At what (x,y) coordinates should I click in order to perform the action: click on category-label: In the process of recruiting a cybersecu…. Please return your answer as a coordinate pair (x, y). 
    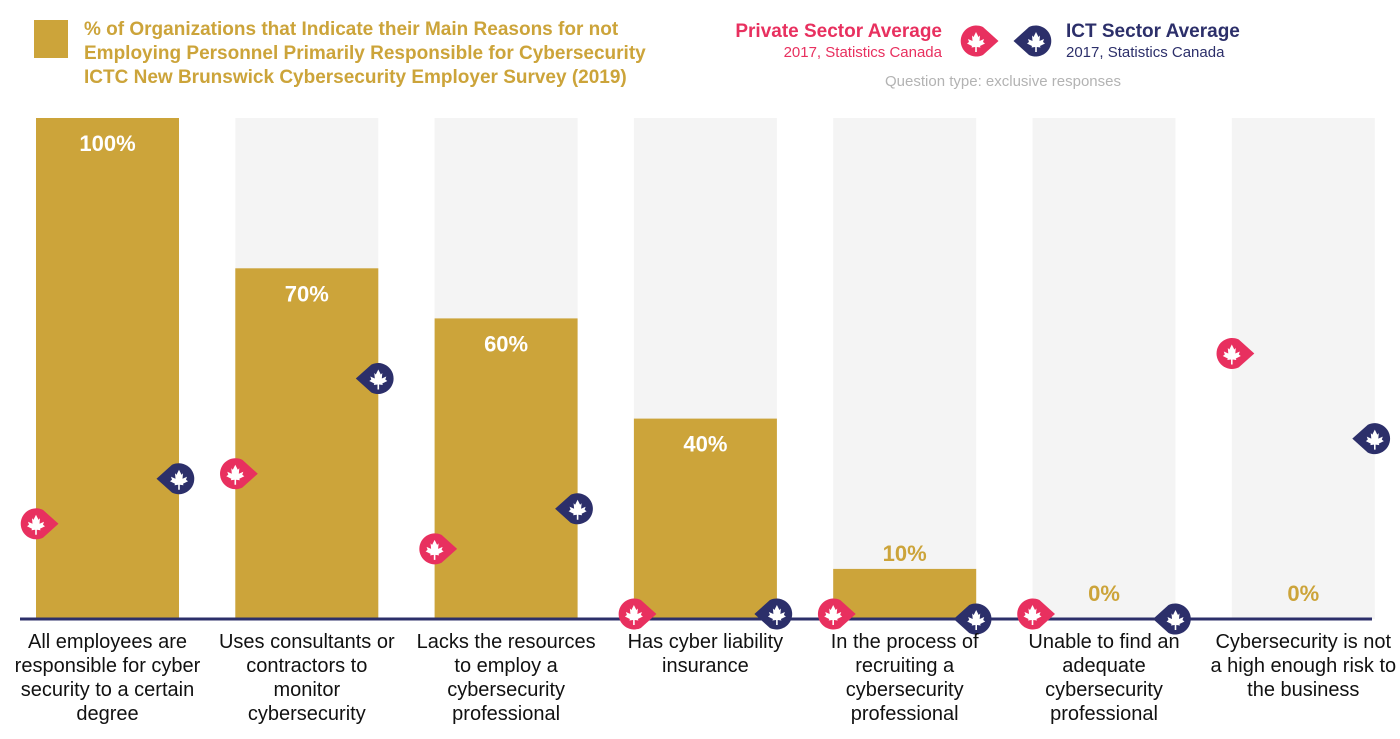
    Looking at the image, I should click on (904, 678).